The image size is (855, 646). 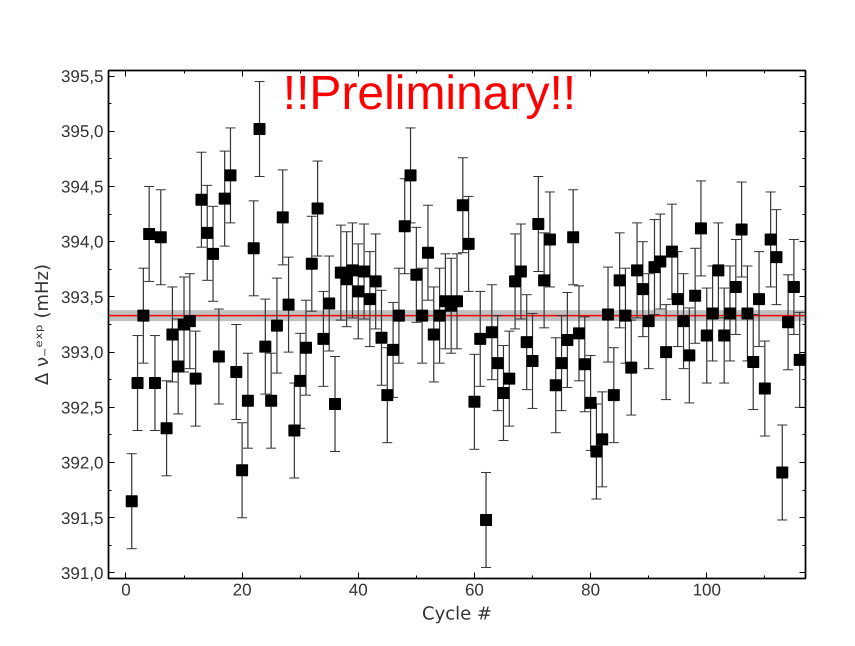 What do you see at coordinates (82, 242) in the screenshot?
I see `y-tick-label: 394,0` at bounding box center [82, 242].